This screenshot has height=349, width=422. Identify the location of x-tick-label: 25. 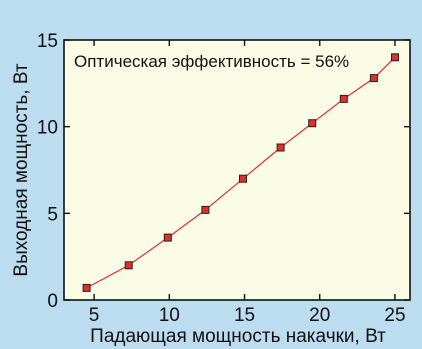
(394, 315).